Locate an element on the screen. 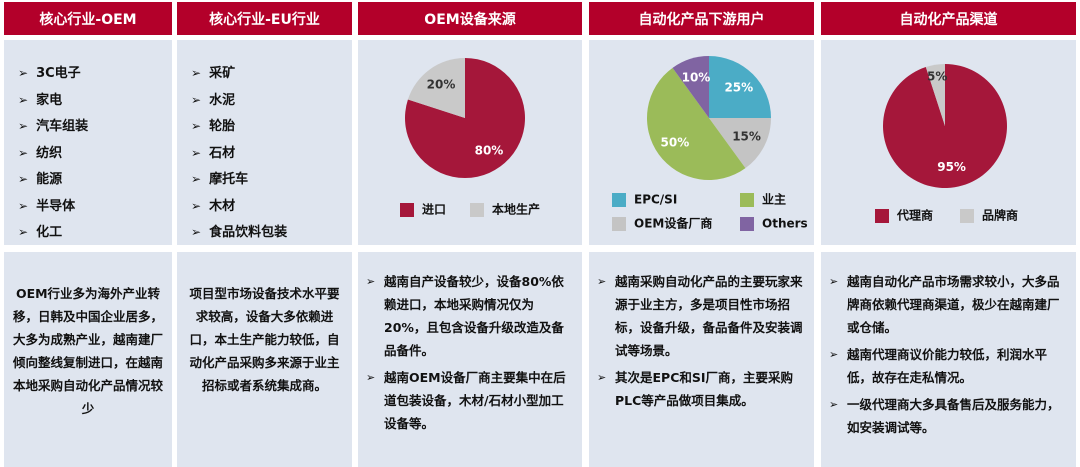  legend-label: 进口 is located at coordinates (434, 209).